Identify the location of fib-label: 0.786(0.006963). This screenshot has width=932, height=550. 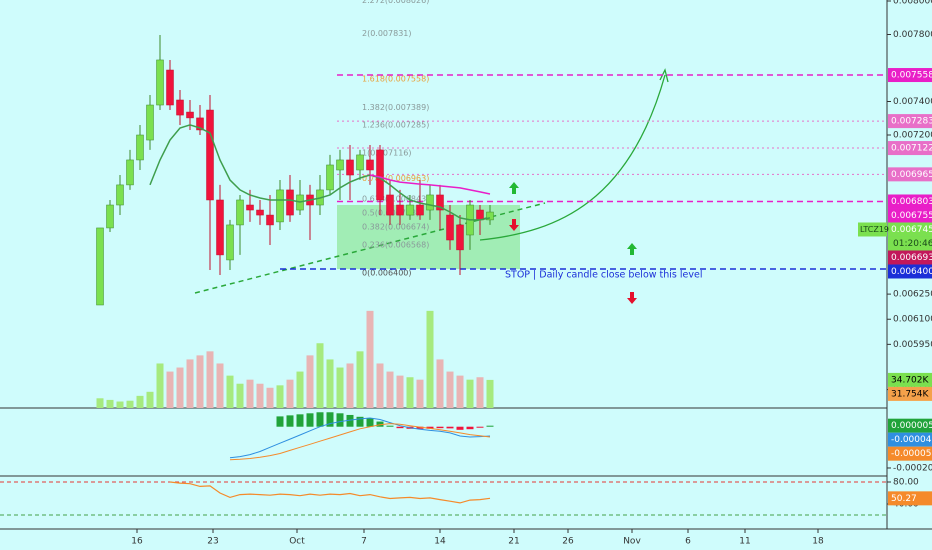
(395, 178).